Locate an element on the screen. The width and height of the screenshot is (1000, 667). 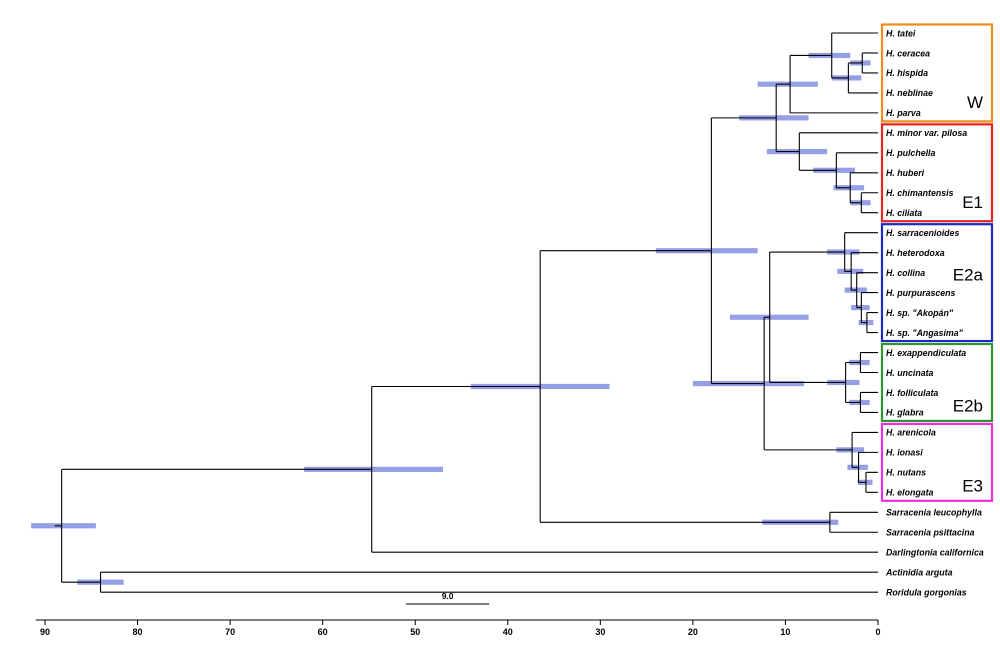
tip-label: H. sarracenioides is located at coordinates (922, 233).